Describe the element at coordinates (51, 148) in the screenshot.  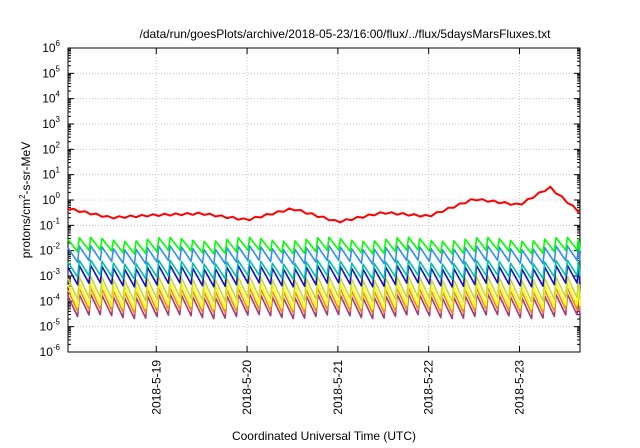
I see `y-tick-label: 10²` at that location.